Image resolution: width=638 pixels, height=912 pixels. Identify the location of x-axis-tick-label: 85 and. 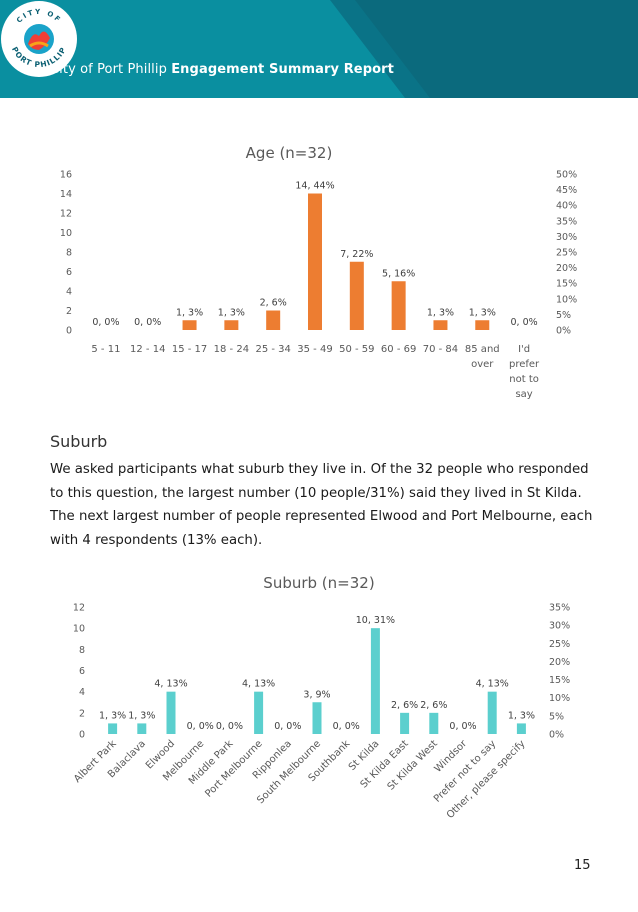
(482, 349).